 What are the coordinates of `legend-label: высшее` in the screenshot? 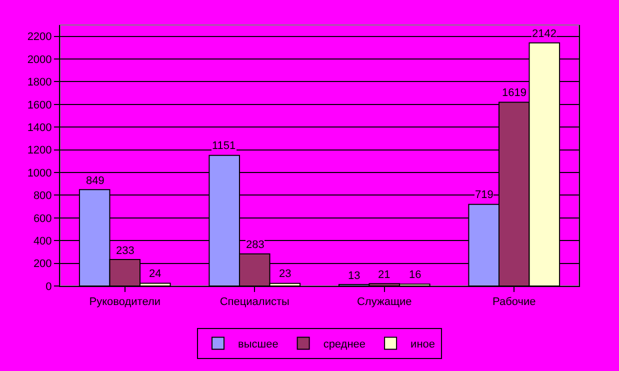 It's located at (258, 344).